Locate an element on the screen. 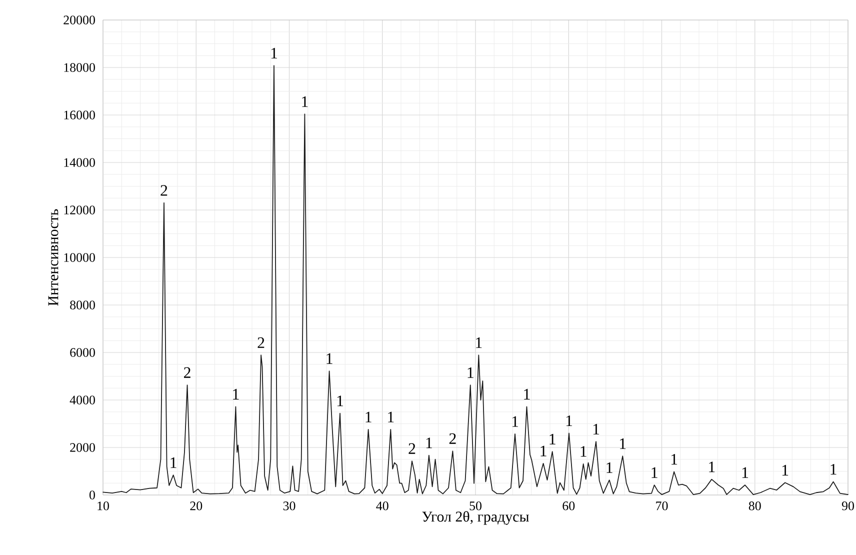  y-tick-label: 8000 is located at coordinates (82, 305).